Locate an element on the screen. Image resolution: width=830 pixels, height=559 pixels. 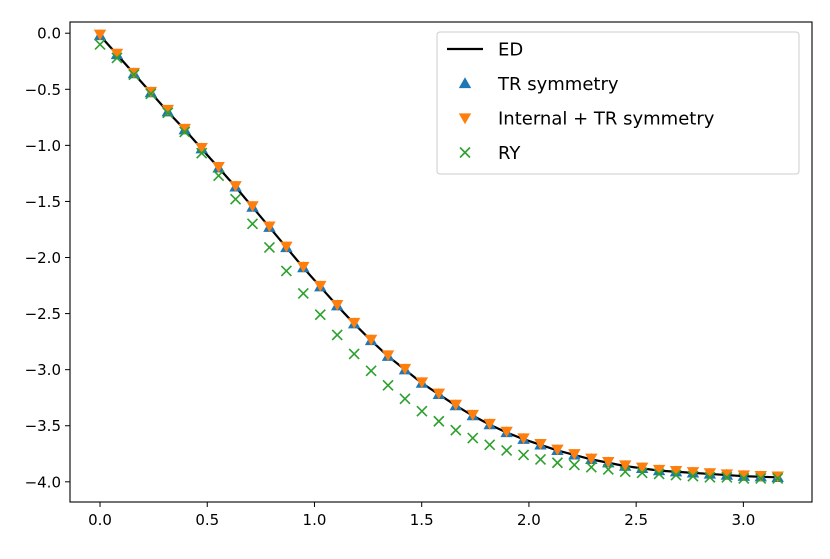
legend-box is located at coordinates (618, 103).